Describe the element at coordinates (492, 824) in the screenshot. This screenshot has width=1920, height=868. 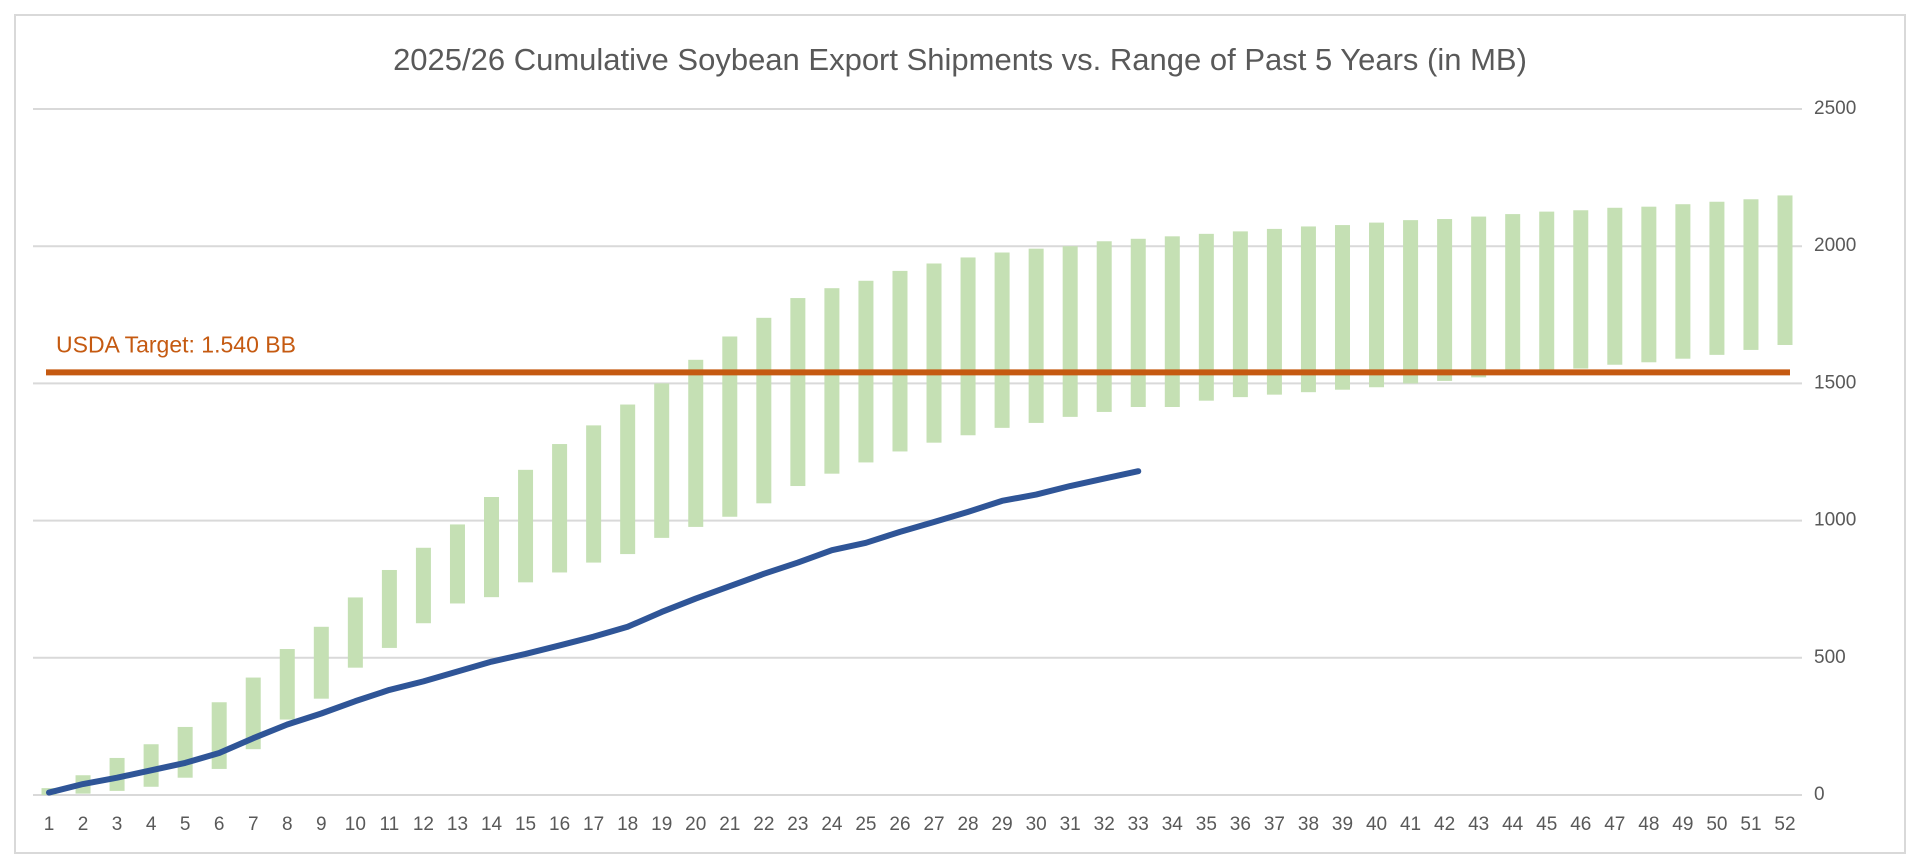
I see `x-tick-label: 14` at that location.